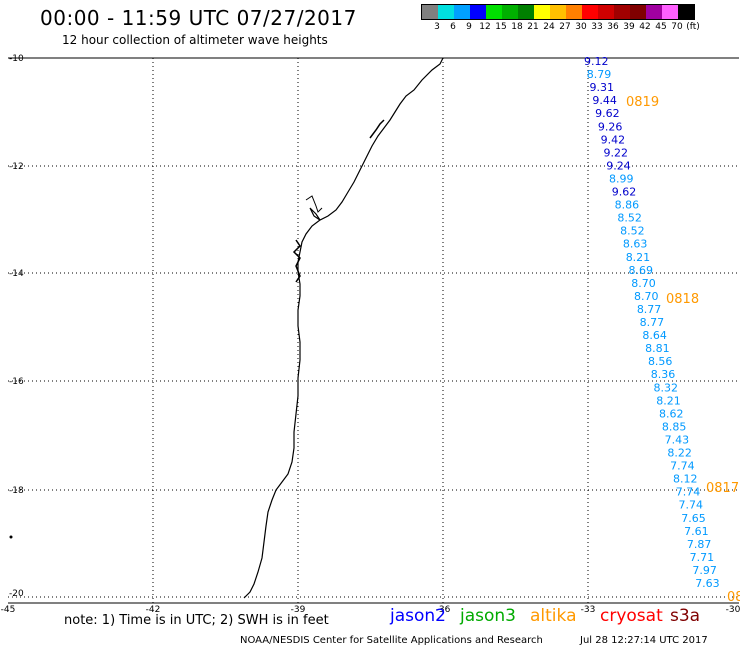  Describe the element at coordinates (588, 610) in the screenshot. I see `lon-label: -33` at that location.